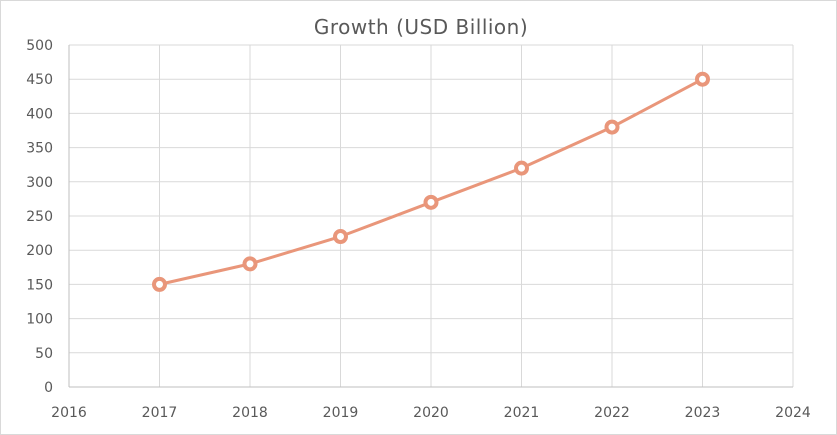 This screenshot has width=837, height=435. Describe the element at coordinates (44, 354) in the screenshot. I see `y-tick-label: 50` at that location.